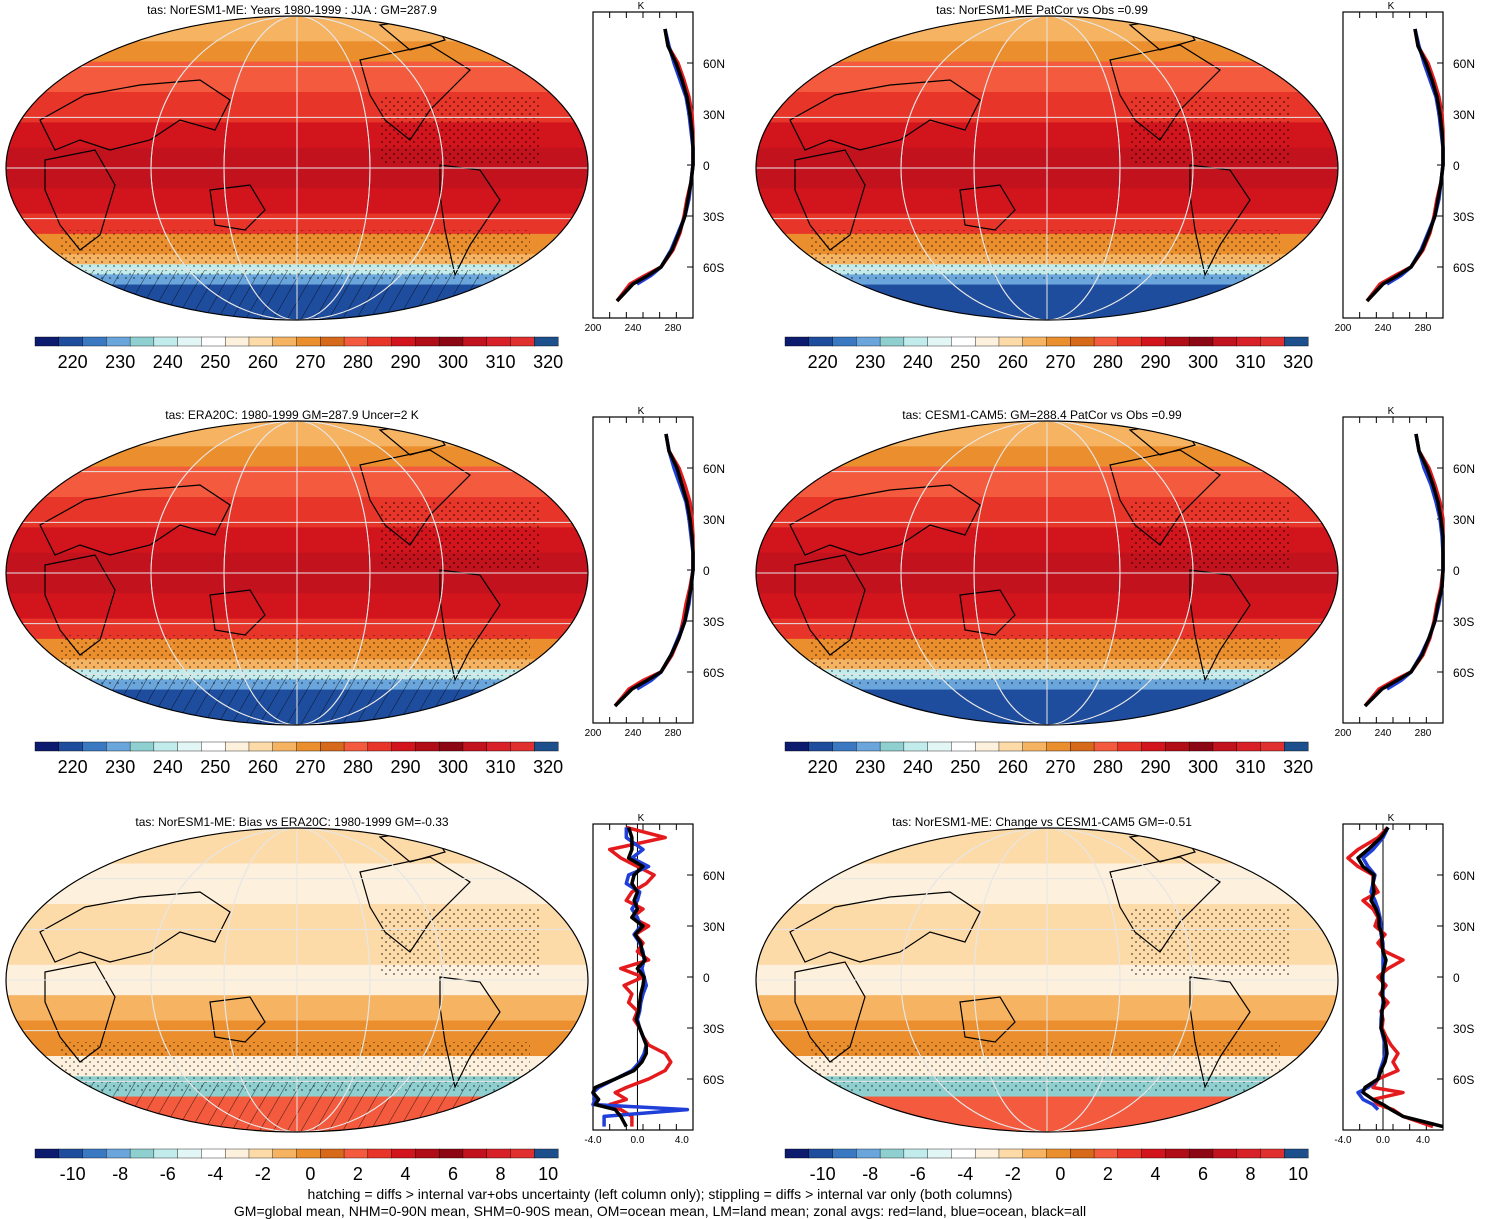 This screenshot has width=1485, height=1219. I want to click on colorbar-label: -4, so click(965, 1174).